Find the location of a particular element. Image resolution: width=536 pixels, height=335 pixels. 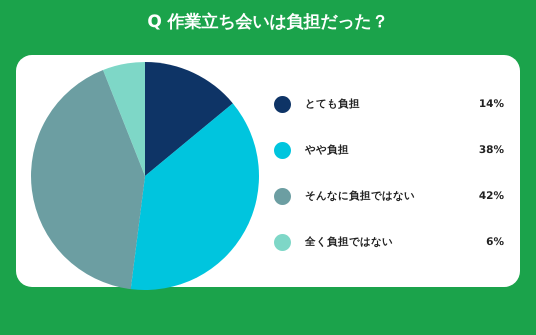

data-label: 38% is located at coordinates (491, 150).